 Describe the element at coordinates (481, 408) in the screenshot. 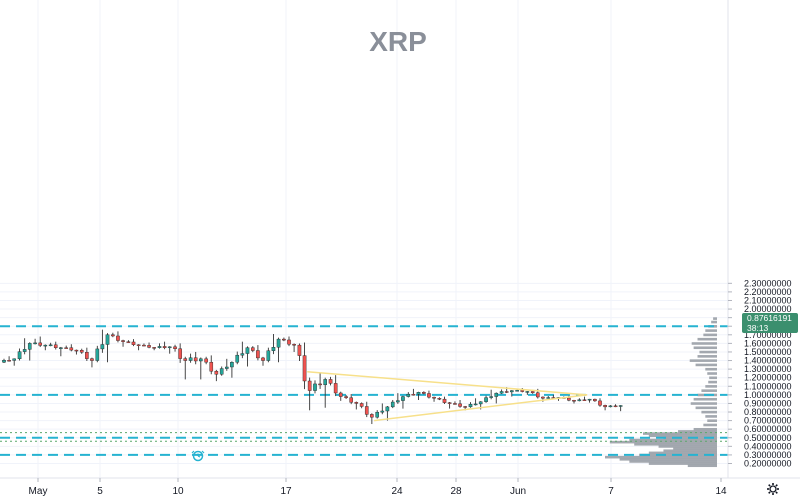

I see `triangle-lower-line` at that location.